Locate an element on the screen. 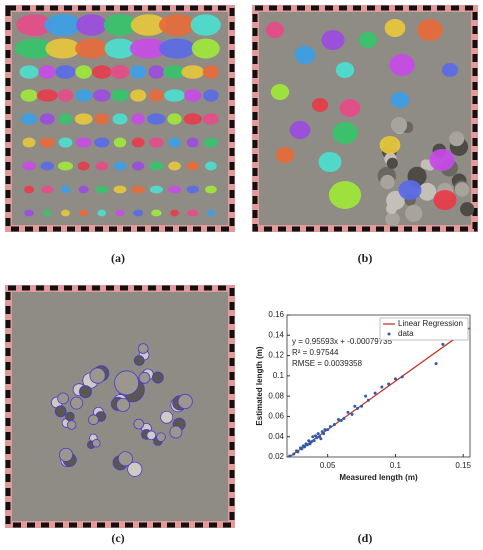  y-tick-label: 0.14 is located at coordinates (276, 334).